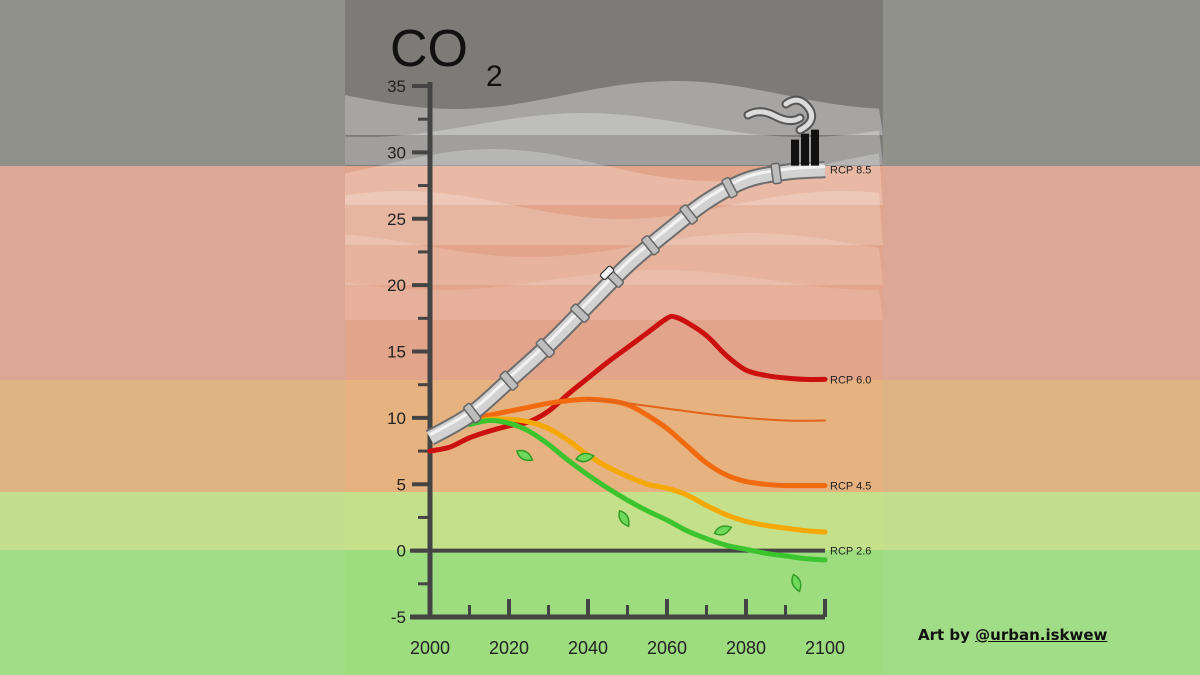 The height and width of the screenshot is (675, 1200). I want to click on series-label-rcp-6-0: RCP 6.0, so click(850, 380).